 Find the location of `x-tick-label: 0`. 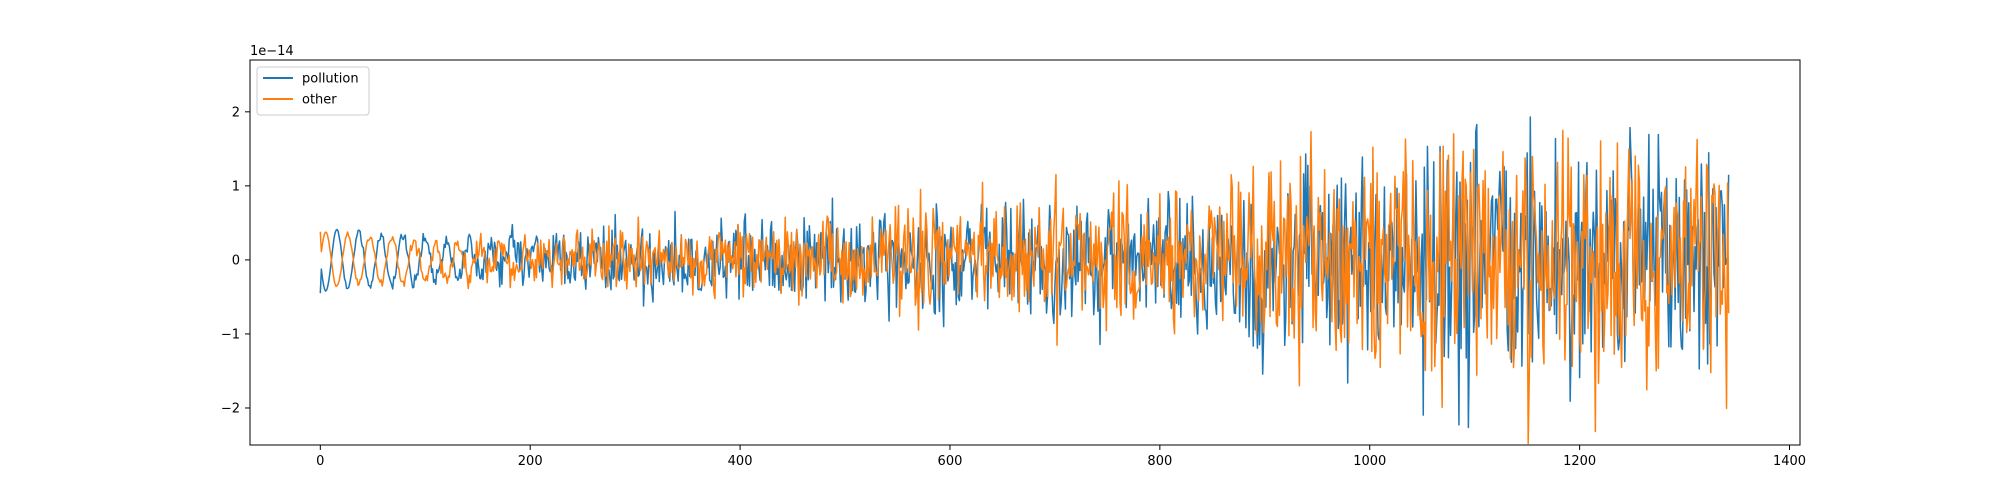

x-tick-label: 0 is located at coordinates (320, 461).